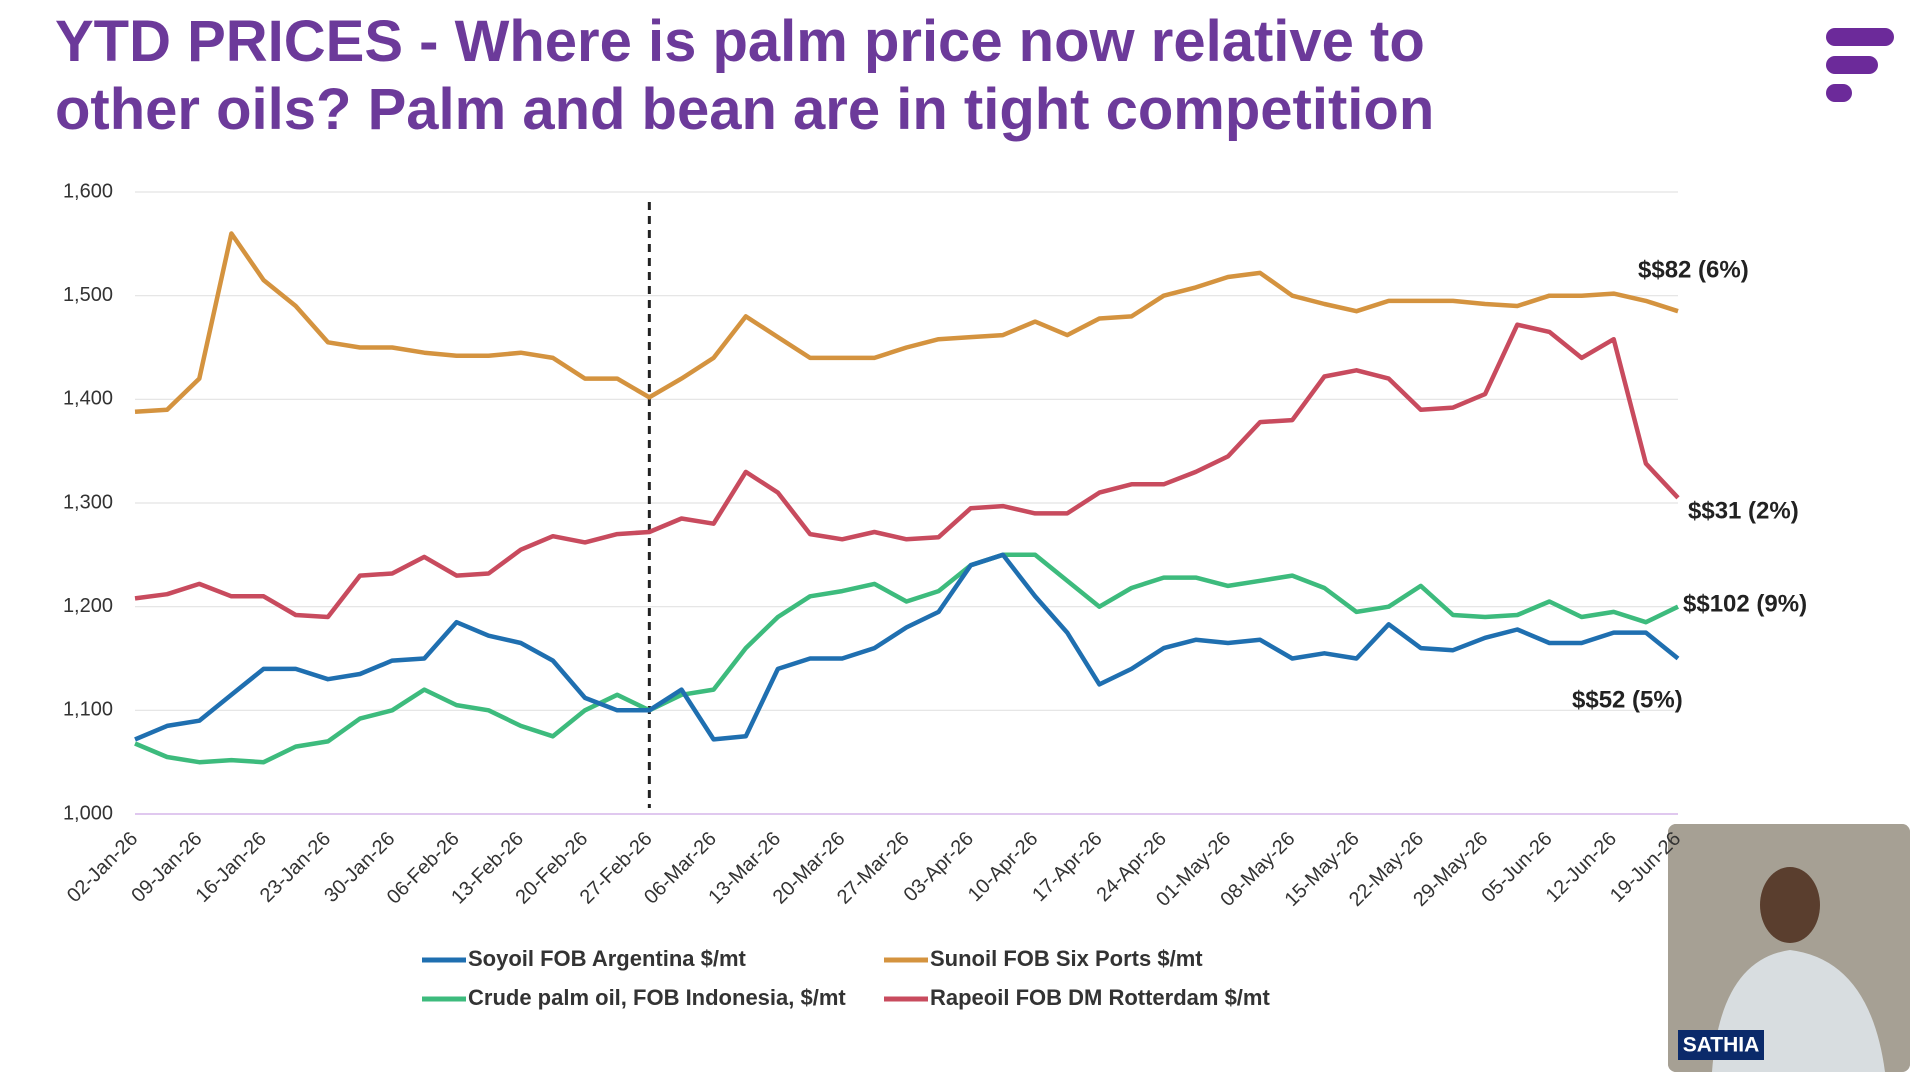 The width and height of the screenshot is (1920, 1080). I want to click on legend-label: Soyoil FOB Argentina $/mt, so click(607, 958).